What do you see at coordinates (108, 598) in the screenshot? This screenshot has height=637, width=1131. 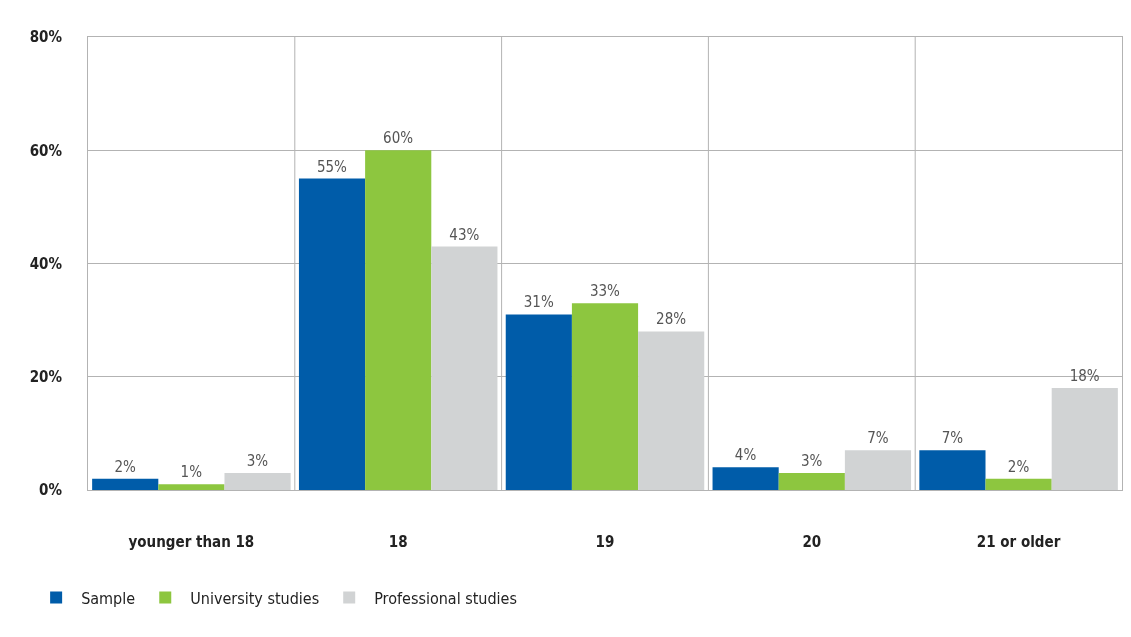 I see `legend-label: Sample` at bounding box center [108, 598].